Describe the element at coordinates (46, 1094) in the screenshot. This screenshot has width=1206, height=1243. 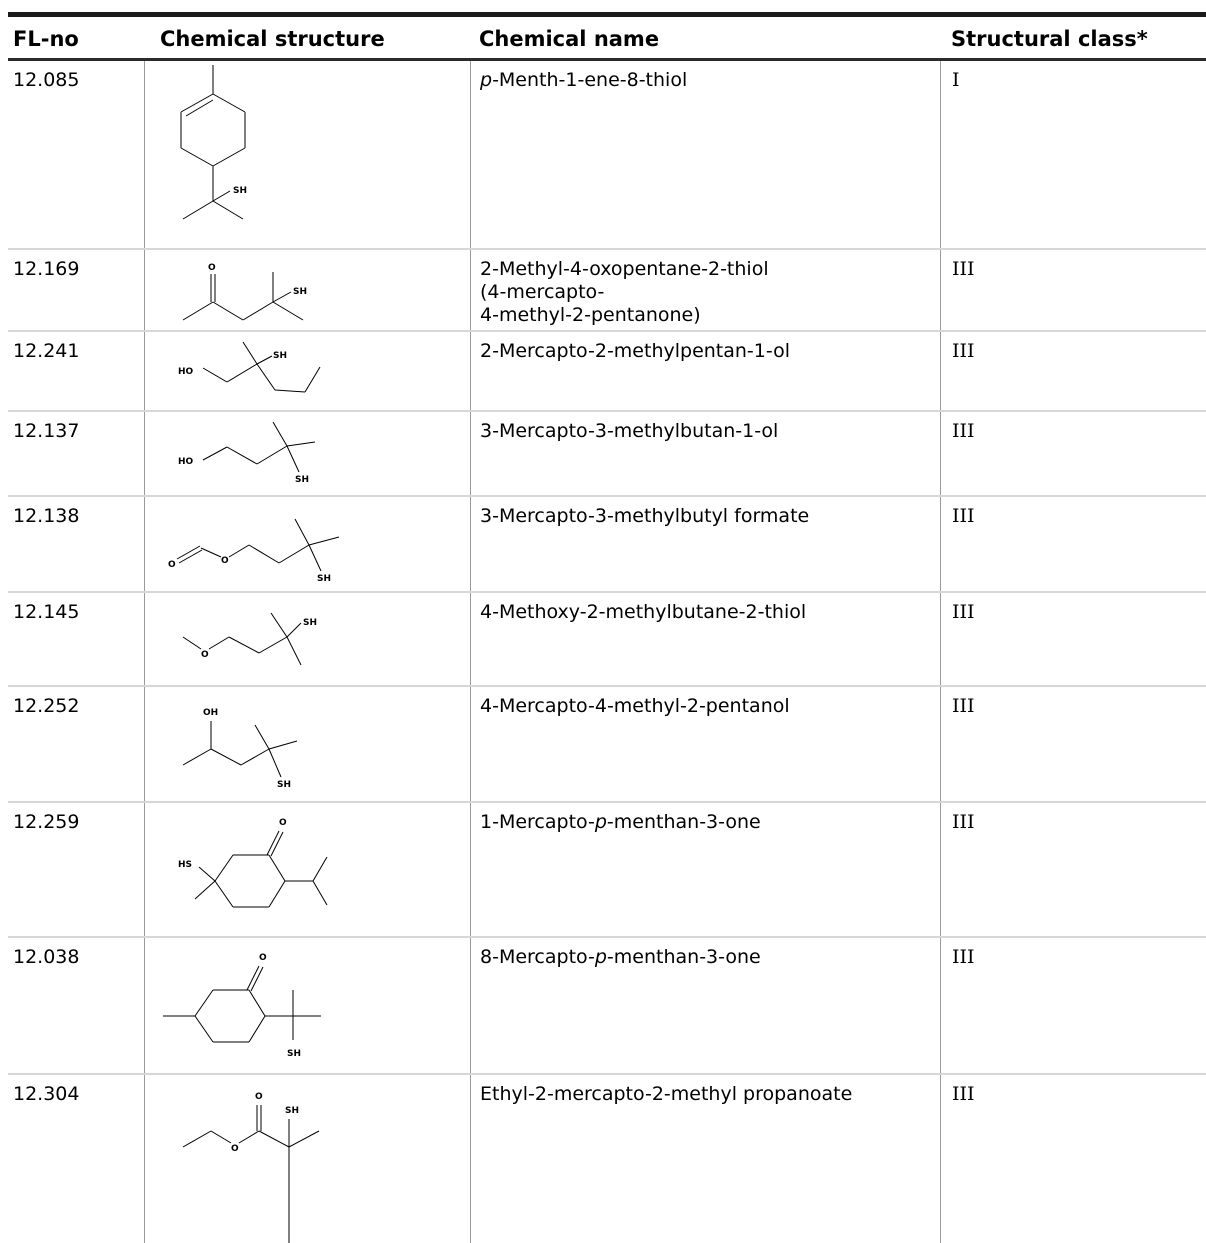
I see `fl-no-cell: 12.304` at that location.